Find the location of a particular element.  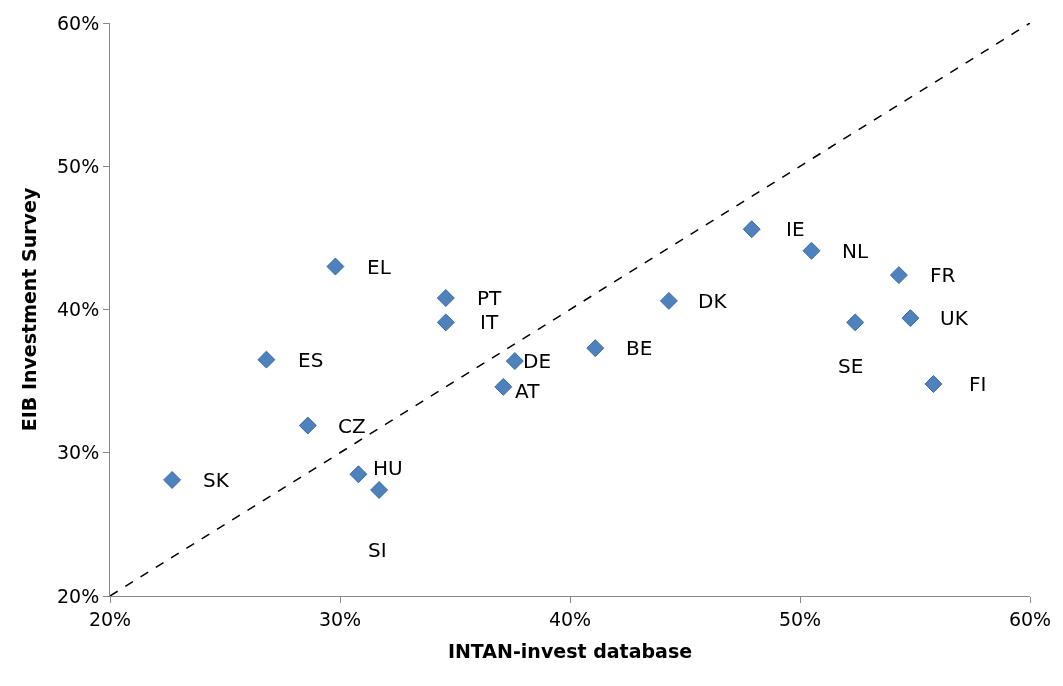

y-tick-label: 20% is located at coordinates (78, 595).